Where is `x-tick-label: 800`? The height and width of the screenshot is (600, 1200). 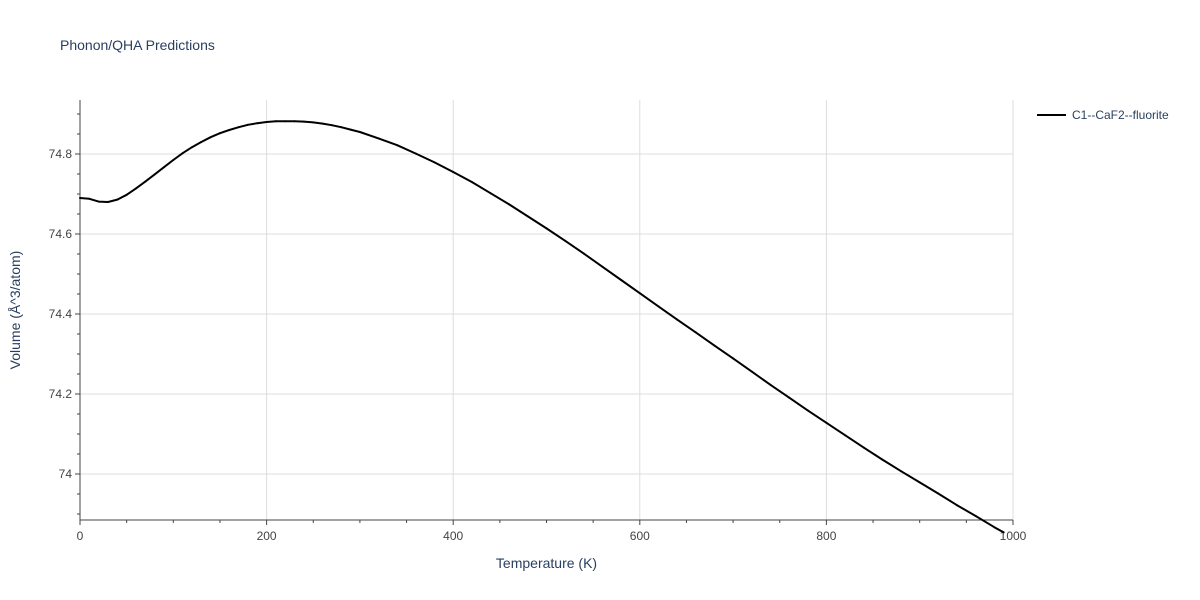 x-tick-label: 800 is located at coordinates (826, 536).